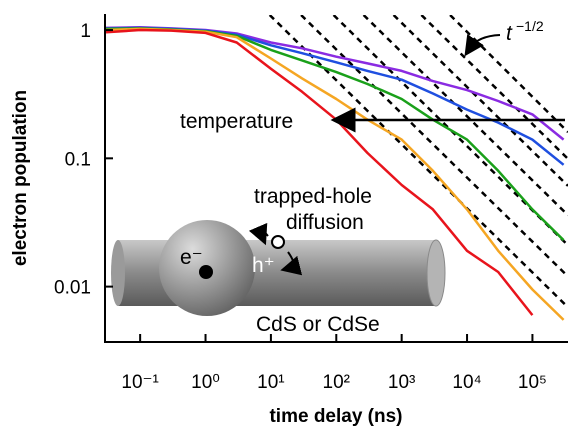 The width and height of the screenshot is (568, 434). Describe the element at coordinates (206, 272) in the screenshot. I see `electron-dot` at that location.